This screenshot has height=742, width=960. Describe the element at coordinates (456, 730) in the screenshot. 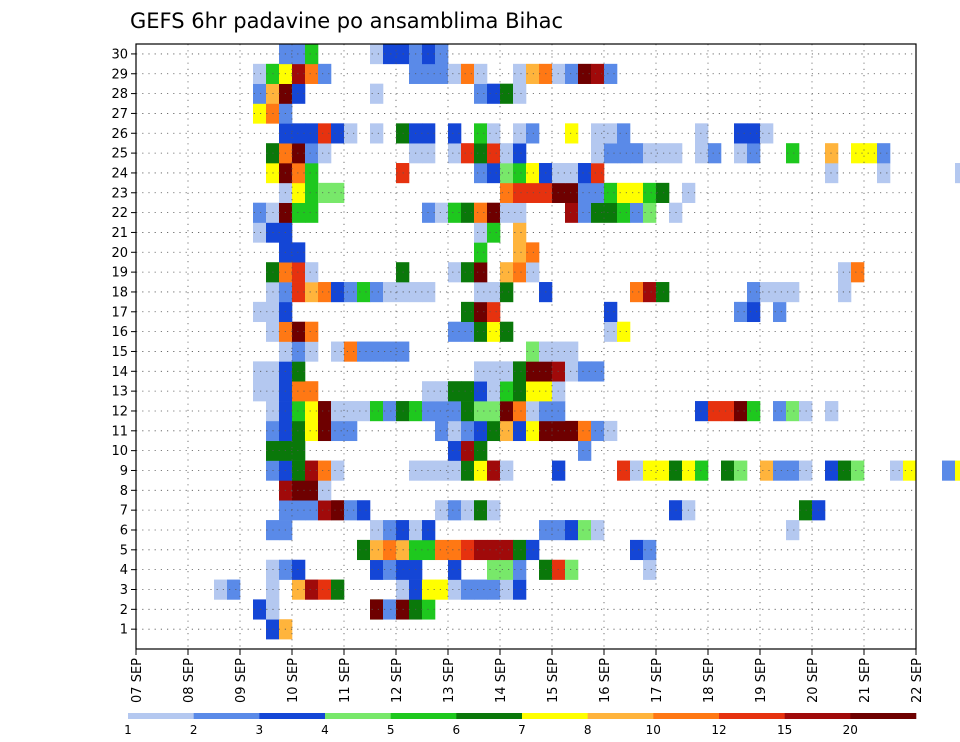

I see `colorbar-label: 6` at that location.